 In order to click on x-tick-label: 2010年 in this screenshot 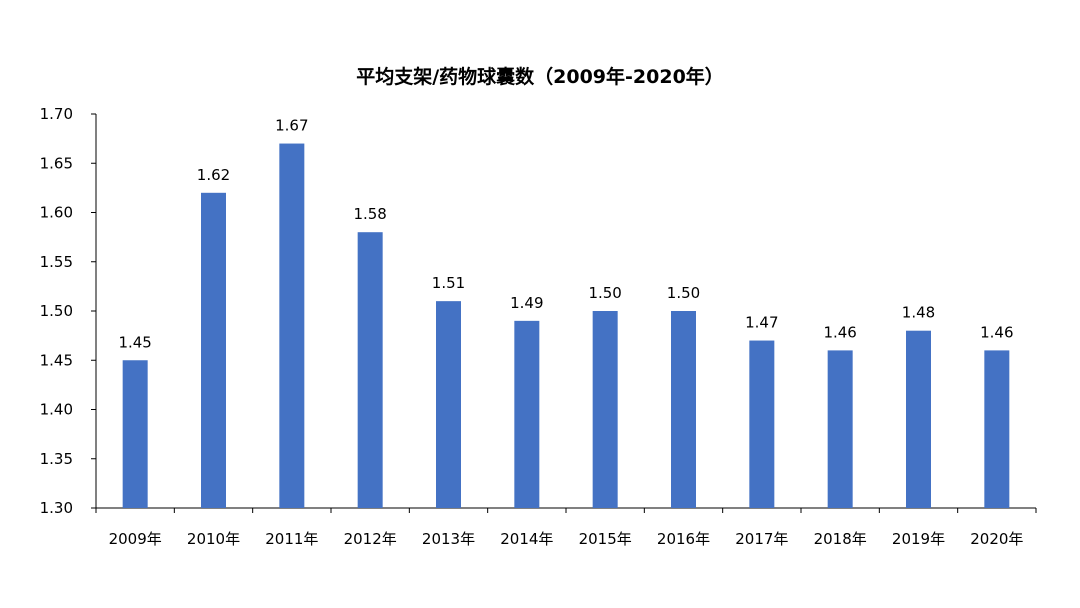, I will do `click(213, 539)`.